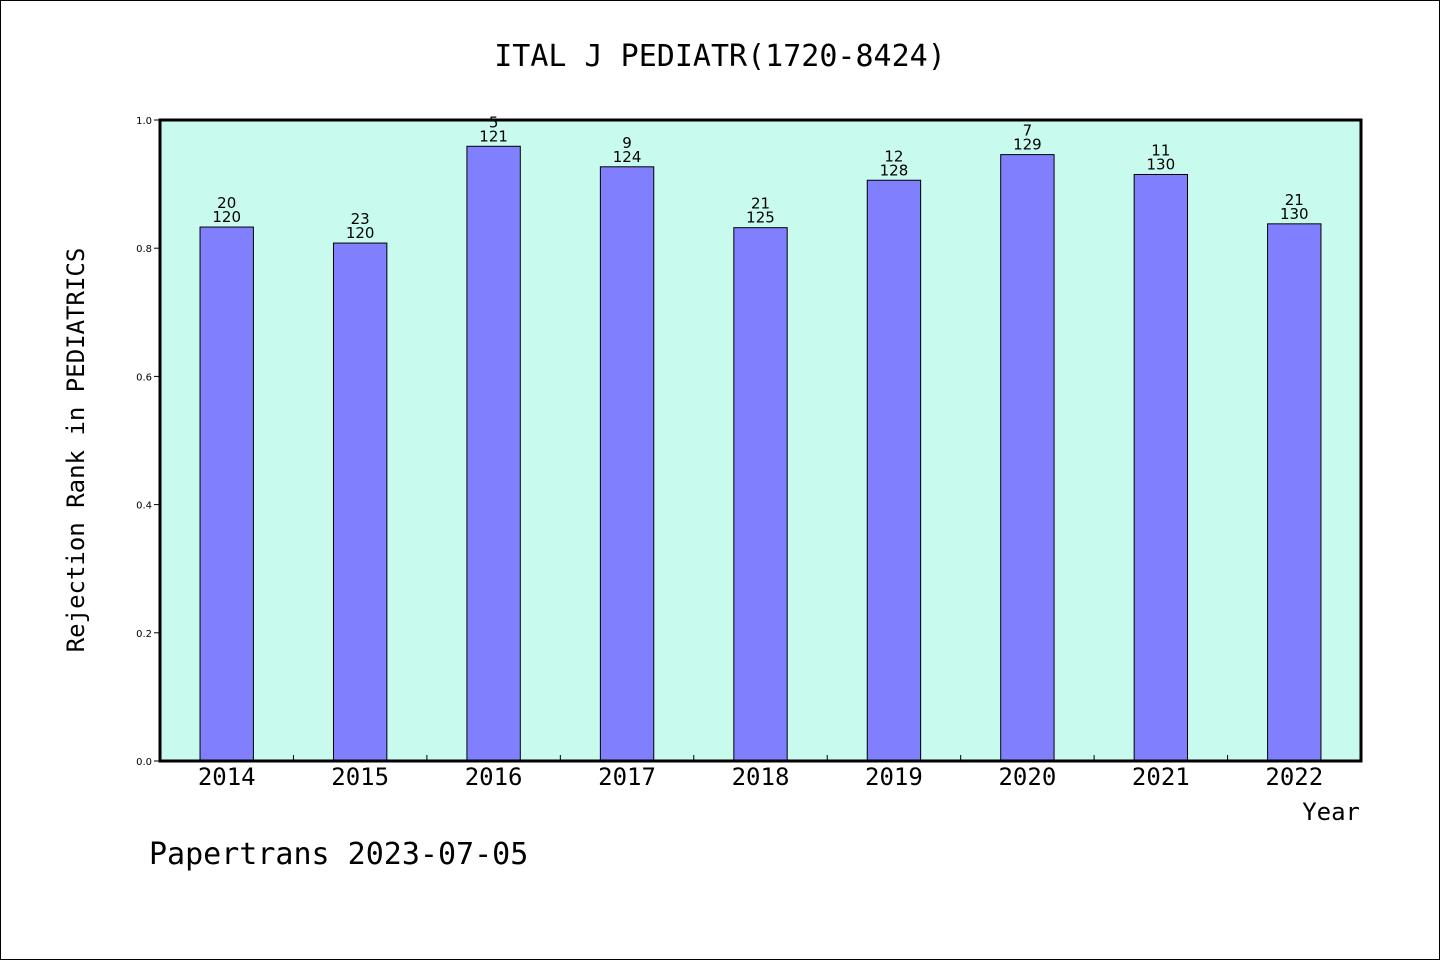 The height and width of the screenshot is (960, 1440). Describe the element at coordinates (627, 157) in the screenshot. I see `total-label-2017: 124` at that location.